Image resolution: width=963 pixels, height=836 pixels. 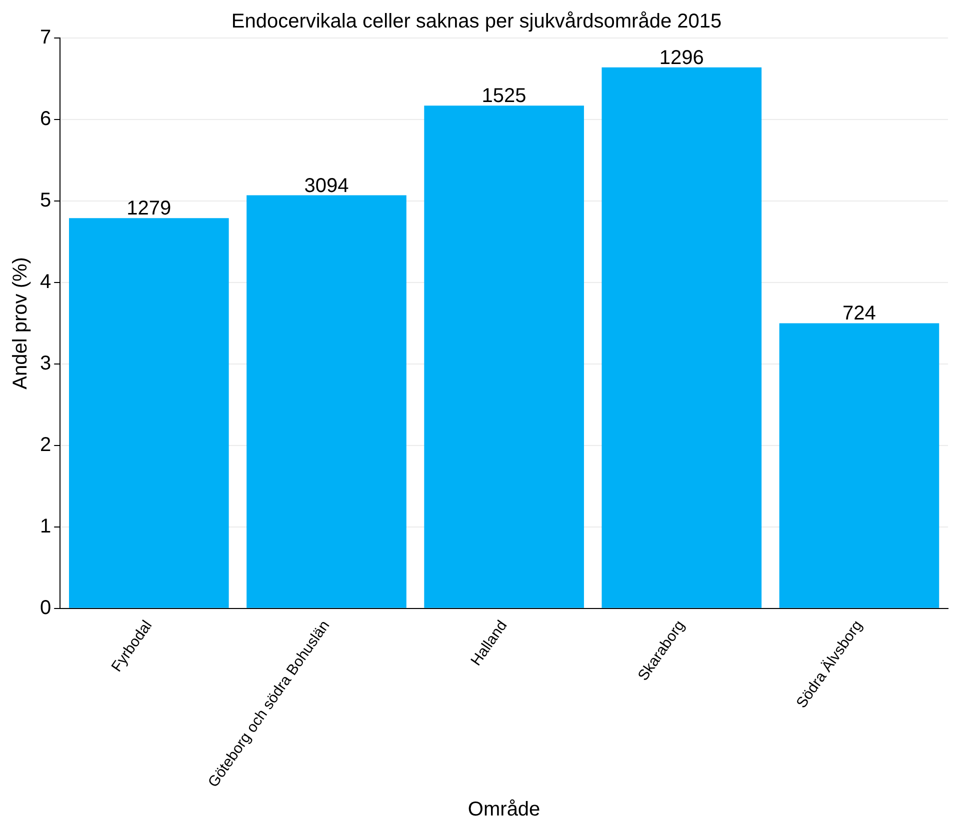 What do you see at coordinates (46, 200) in the screenshot?
I see `y-tick-label: 5` at bounding box center [46, 200].